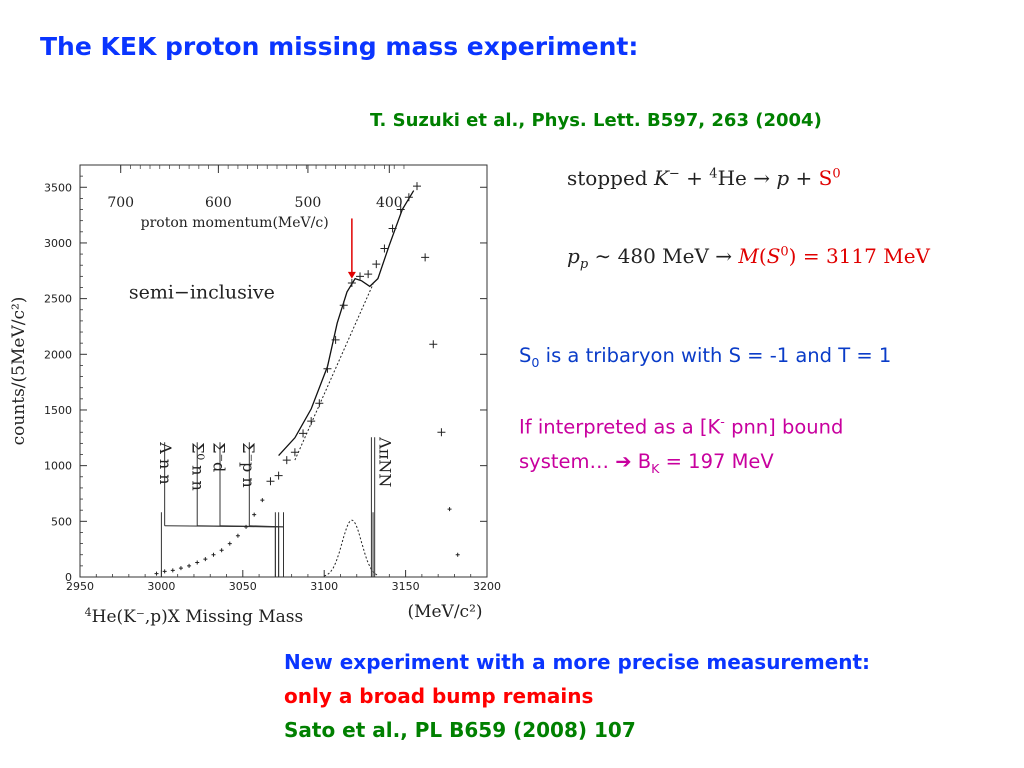 This screenshot has height=768, width=1024. What do you see at coordinates (704, 178) in the screenshot?
I see `reaction-equation: stopped K− + 4He → p + S0` at bounding box center [704, 178].